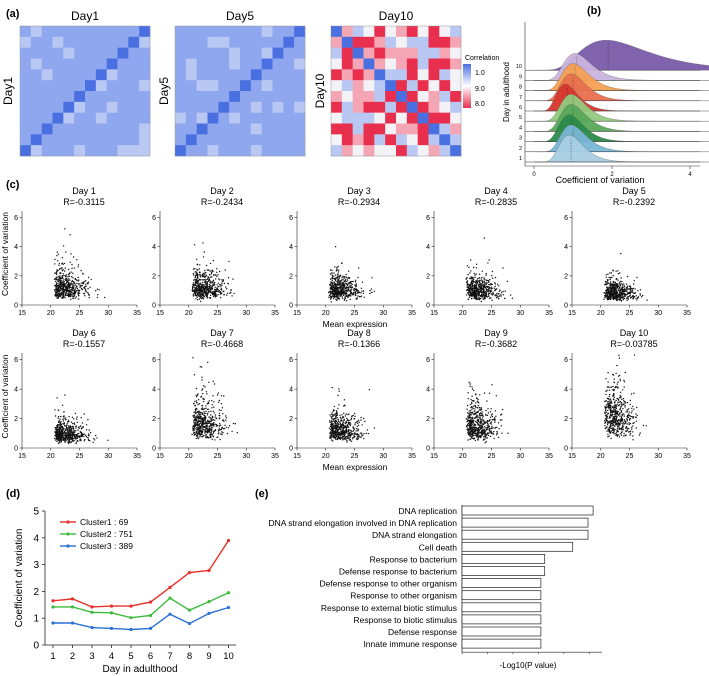 This screenshot has height=676, width=709. Describe the element at coordinates (496, 344) in the screenshot. I see `scatter-r-value: R=-0.3682` at that location.